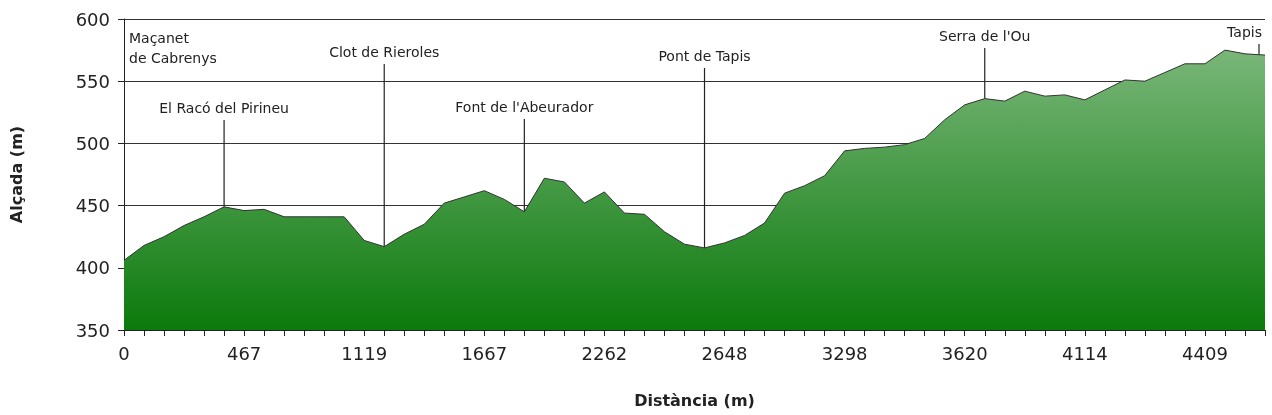  I want to click on y-tick-label: 450, so click(92, 206).